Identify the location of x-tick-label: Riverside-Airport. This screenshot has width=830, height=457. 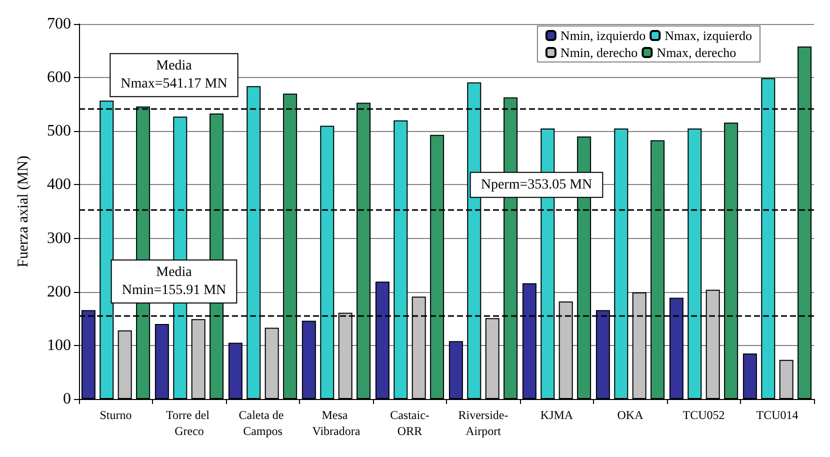
(483, 423).